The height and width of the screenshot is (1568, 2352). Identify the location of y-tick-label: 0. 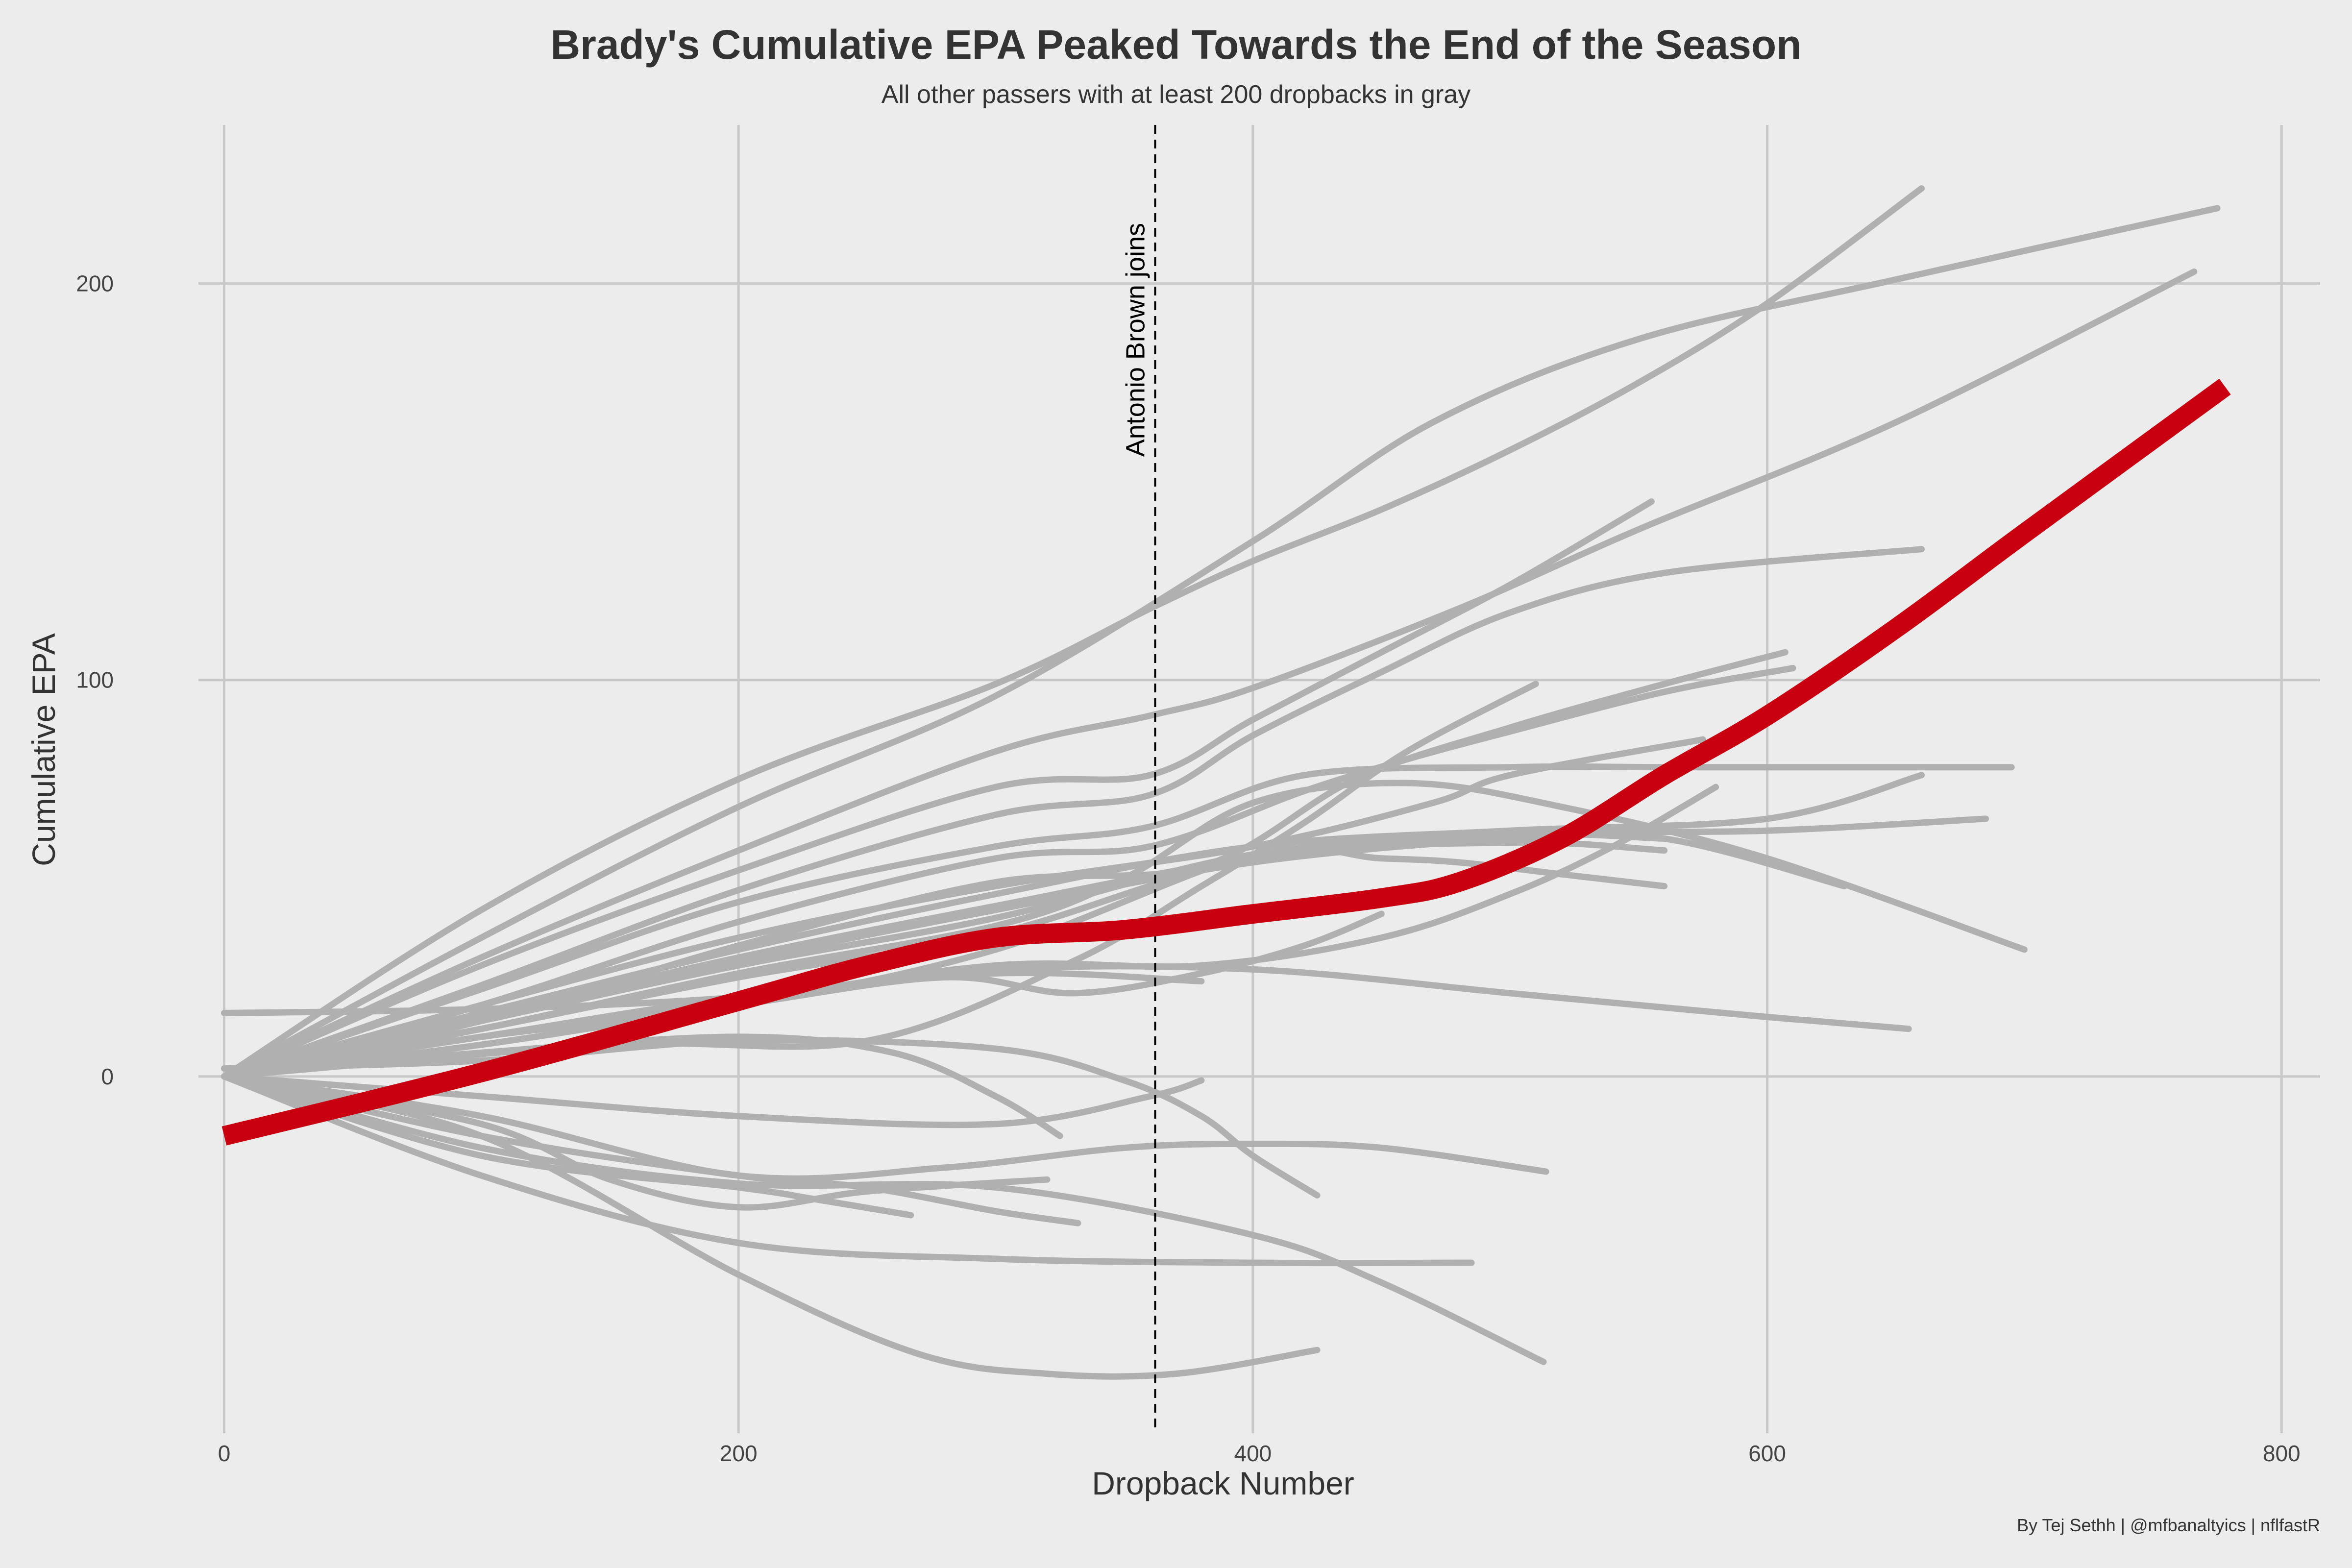
(107, 1076).